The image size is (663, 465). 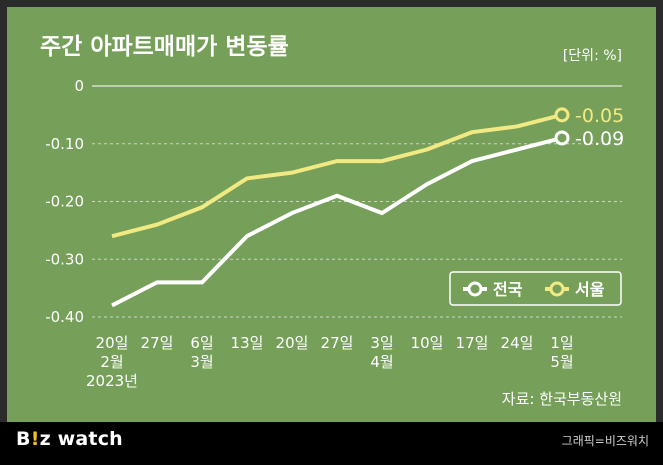 I want to click on x-tick-label: 3일, so click(x=381, y=343).